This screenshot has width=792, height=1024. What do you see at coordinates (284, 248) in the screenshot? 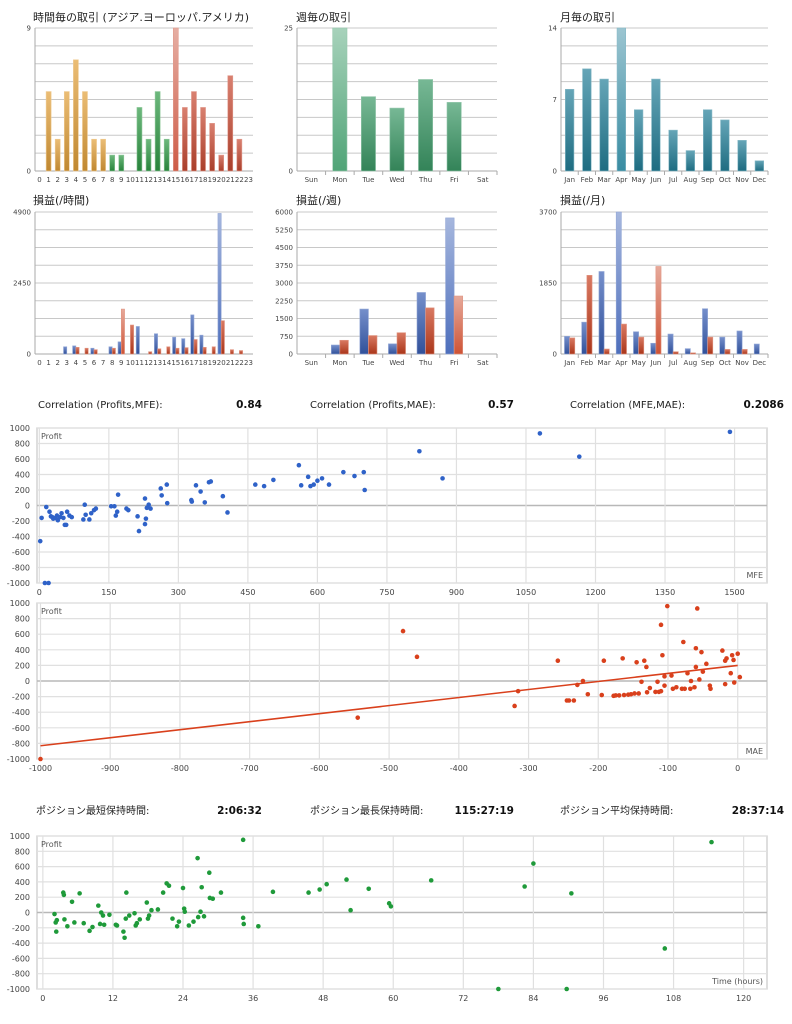
I see `y-tick-label: 4500` at bounding box center [284, 248].